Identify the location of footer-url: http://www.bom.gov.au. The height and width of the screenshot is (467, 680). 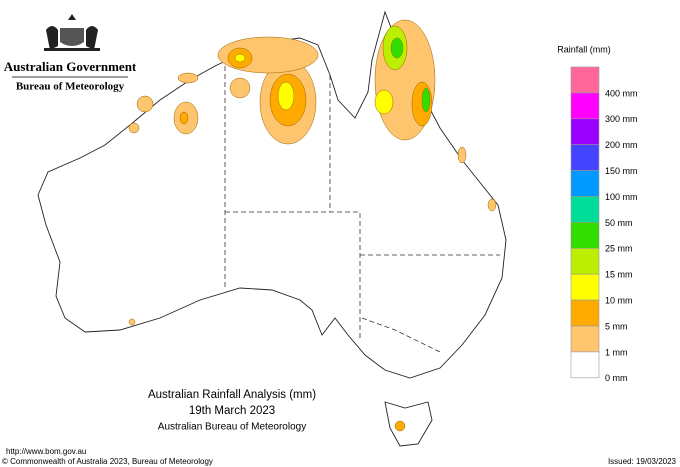
(46, 451).